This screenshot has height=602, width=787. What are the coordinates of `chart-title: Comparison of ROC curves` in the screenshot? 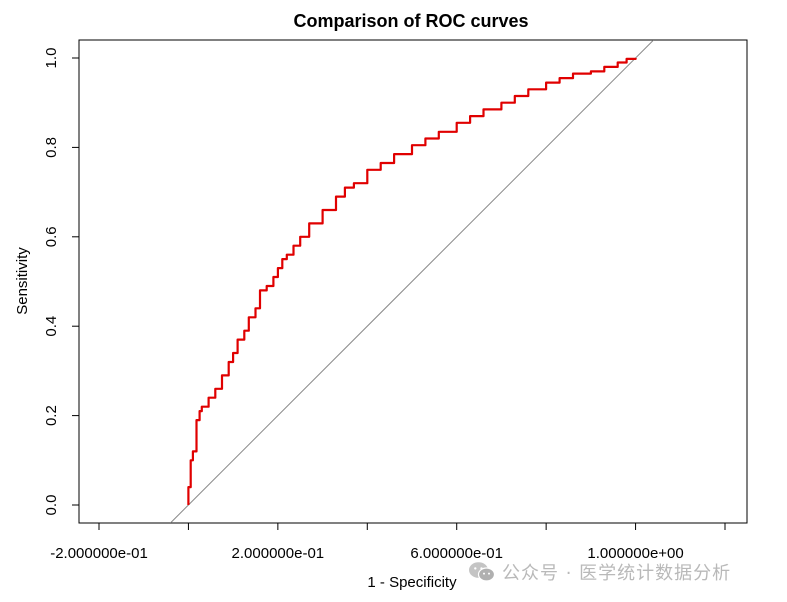 It's located at (410, 21).